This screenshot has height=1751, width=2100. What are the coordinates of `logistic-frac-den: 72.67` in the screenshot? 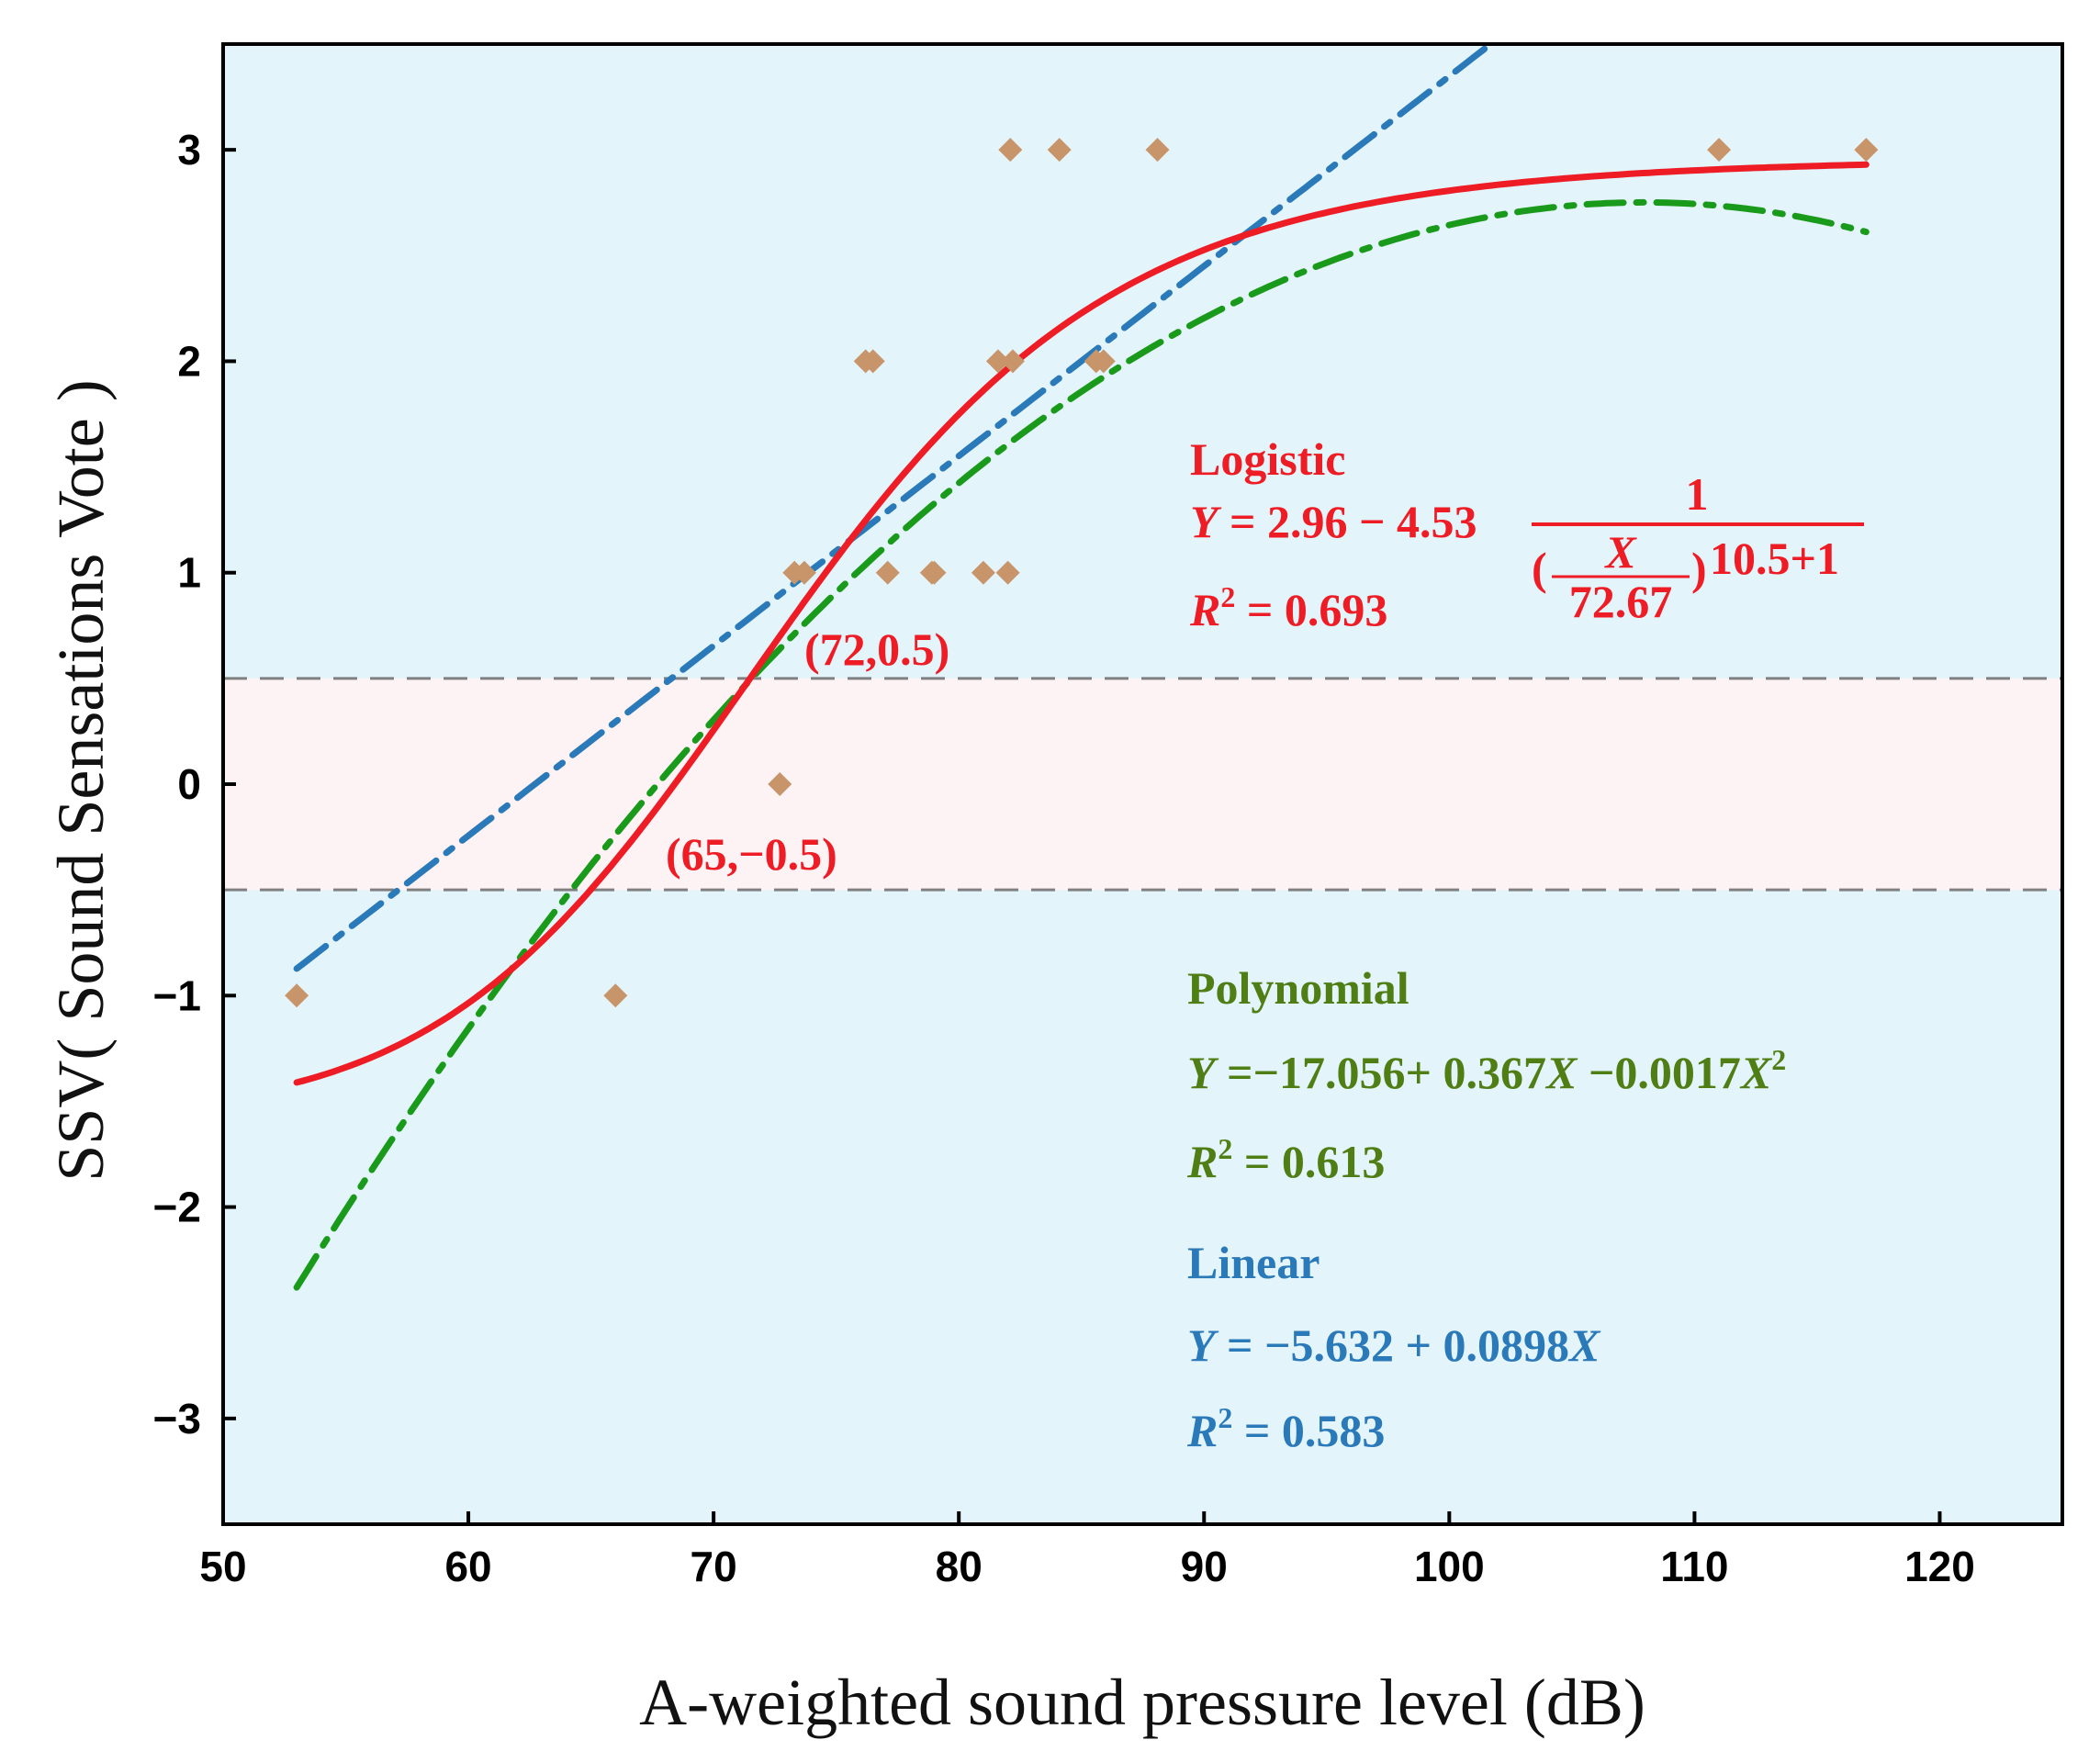 It's located at (1621, 601).